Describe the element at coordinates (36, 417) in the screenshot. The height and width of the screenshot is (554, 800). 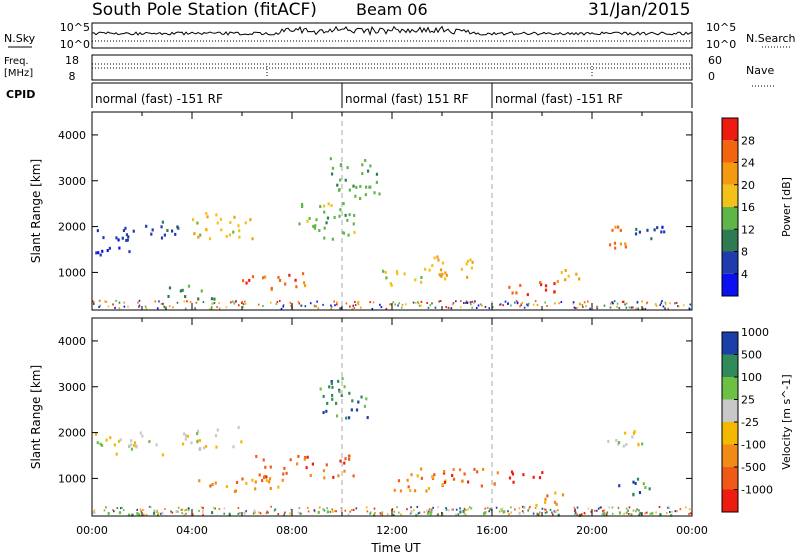
I see `velocity-y-axis-label: Slant Range [km]` at that location.